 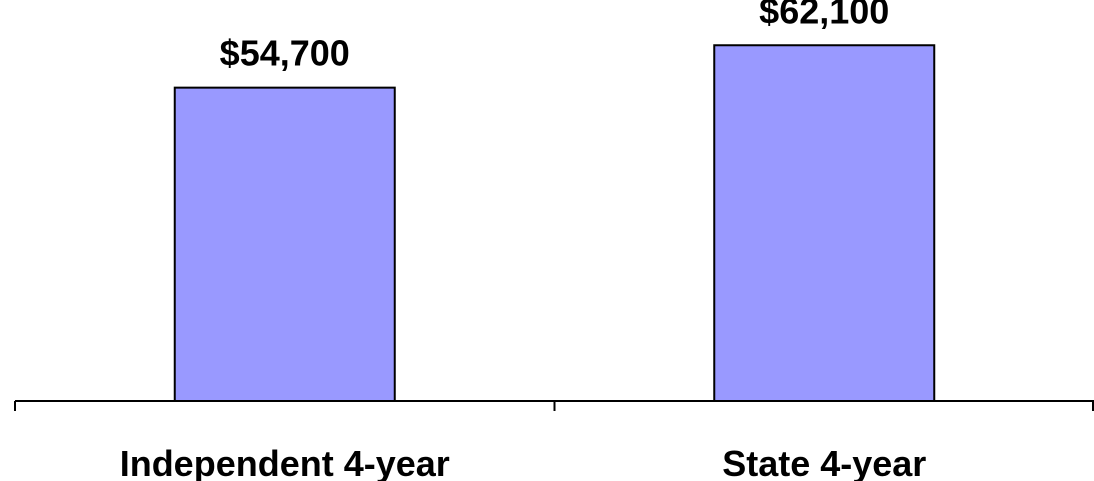 What do you see at coordinates (285, 462) in the screenshot?
I see `category-label: Independent 4-year` at bounding box center [285, 462].